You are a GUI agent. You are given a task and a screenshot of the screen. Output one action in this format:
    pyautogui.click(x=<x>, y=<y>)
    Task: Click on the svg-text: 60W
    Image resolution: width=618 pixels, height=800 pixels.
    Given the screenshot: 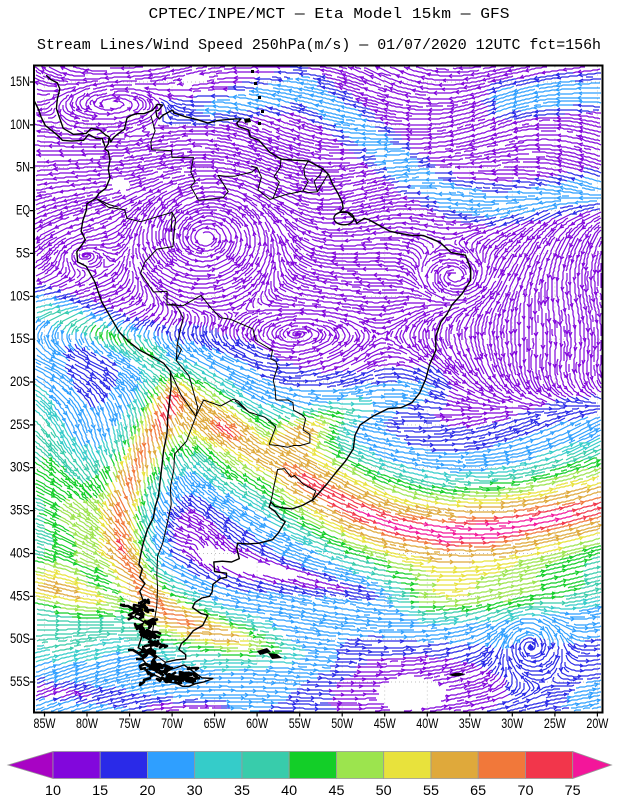 What is the action you would take?
    pyautogui.click(x=257, y=723)
    